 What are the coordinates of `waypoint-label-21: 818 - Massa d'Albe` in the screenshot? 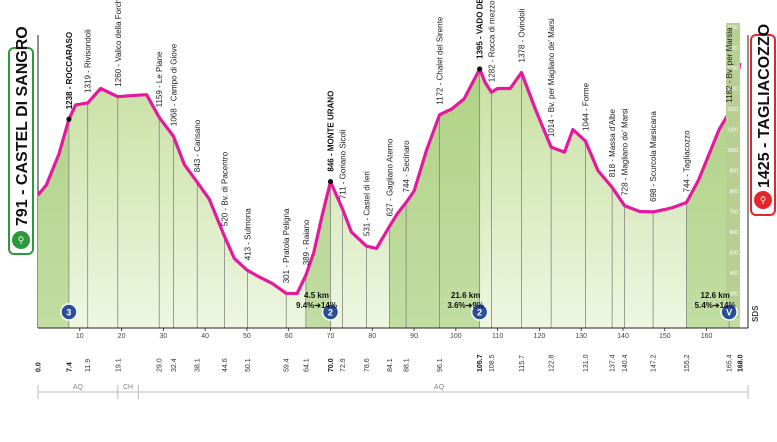 It's located at (612, 143).